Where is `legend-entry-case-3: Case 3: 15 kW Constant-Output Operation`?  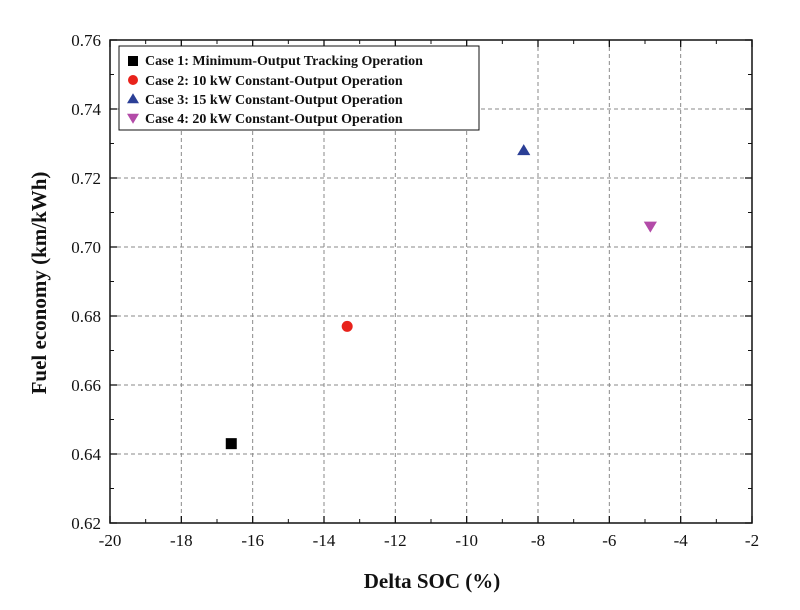
legend-entry-case-3: Case 3: 15 kW Constant-Output Operation is located at coordinates (274, 100).